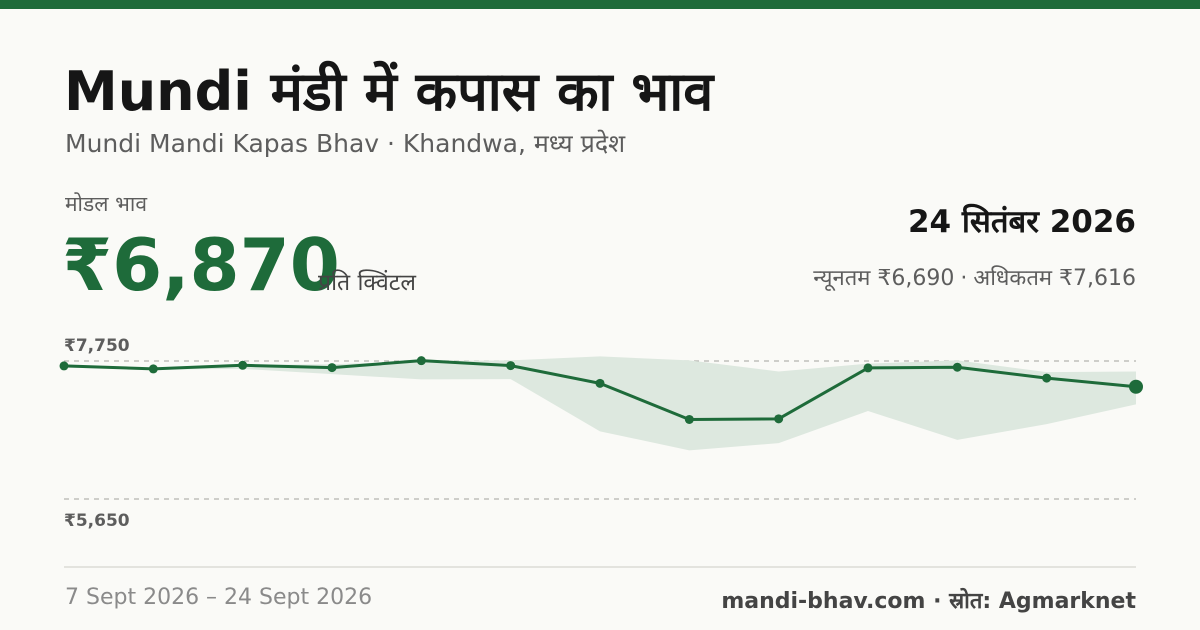 This screenshot has height=630, width=1200. What do you see at coordinates (97, 521) in the screenshot?
I see `y-tick-label: ₹5,650` at bounding box center [97, 521].